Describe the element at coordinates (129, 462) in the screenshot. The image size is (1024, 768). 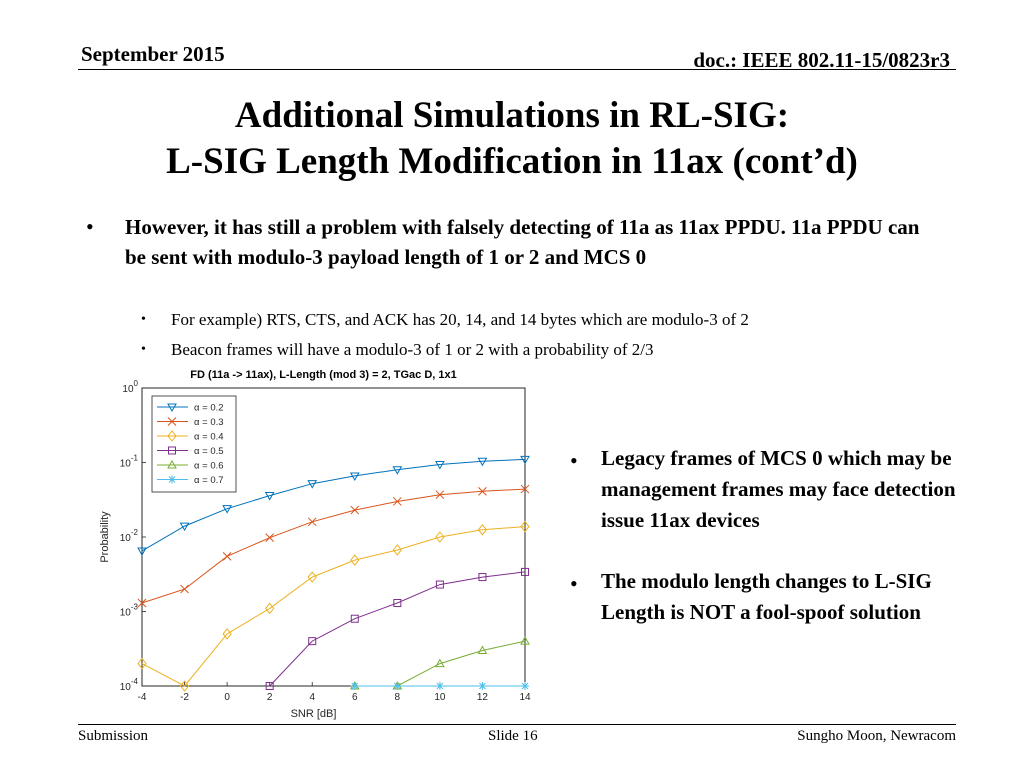
I see `y-tick-label: 10⁻¹` at that location.